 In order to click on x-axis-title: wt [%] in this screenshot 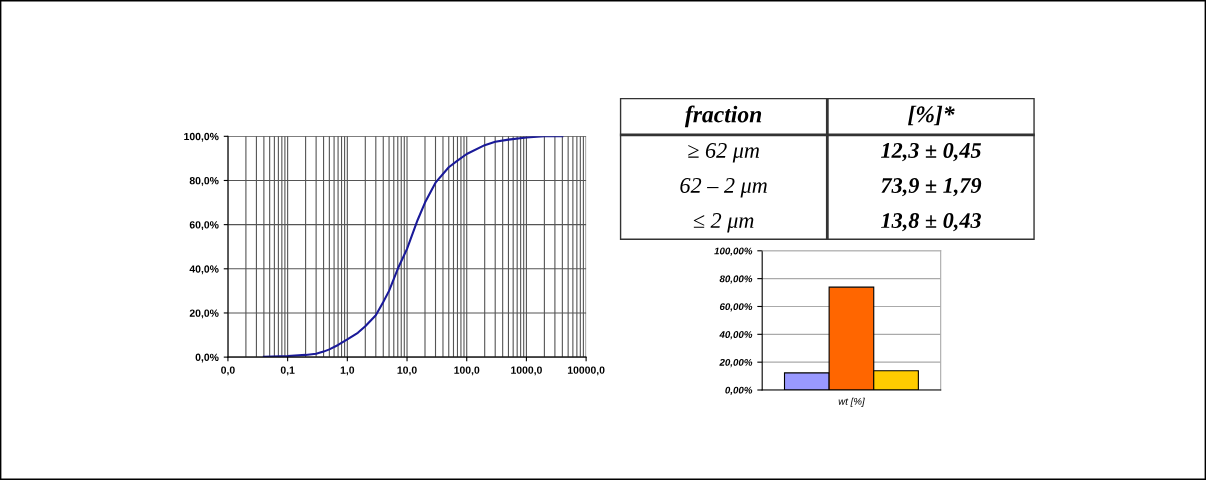, I will do `click(851, 402)`.